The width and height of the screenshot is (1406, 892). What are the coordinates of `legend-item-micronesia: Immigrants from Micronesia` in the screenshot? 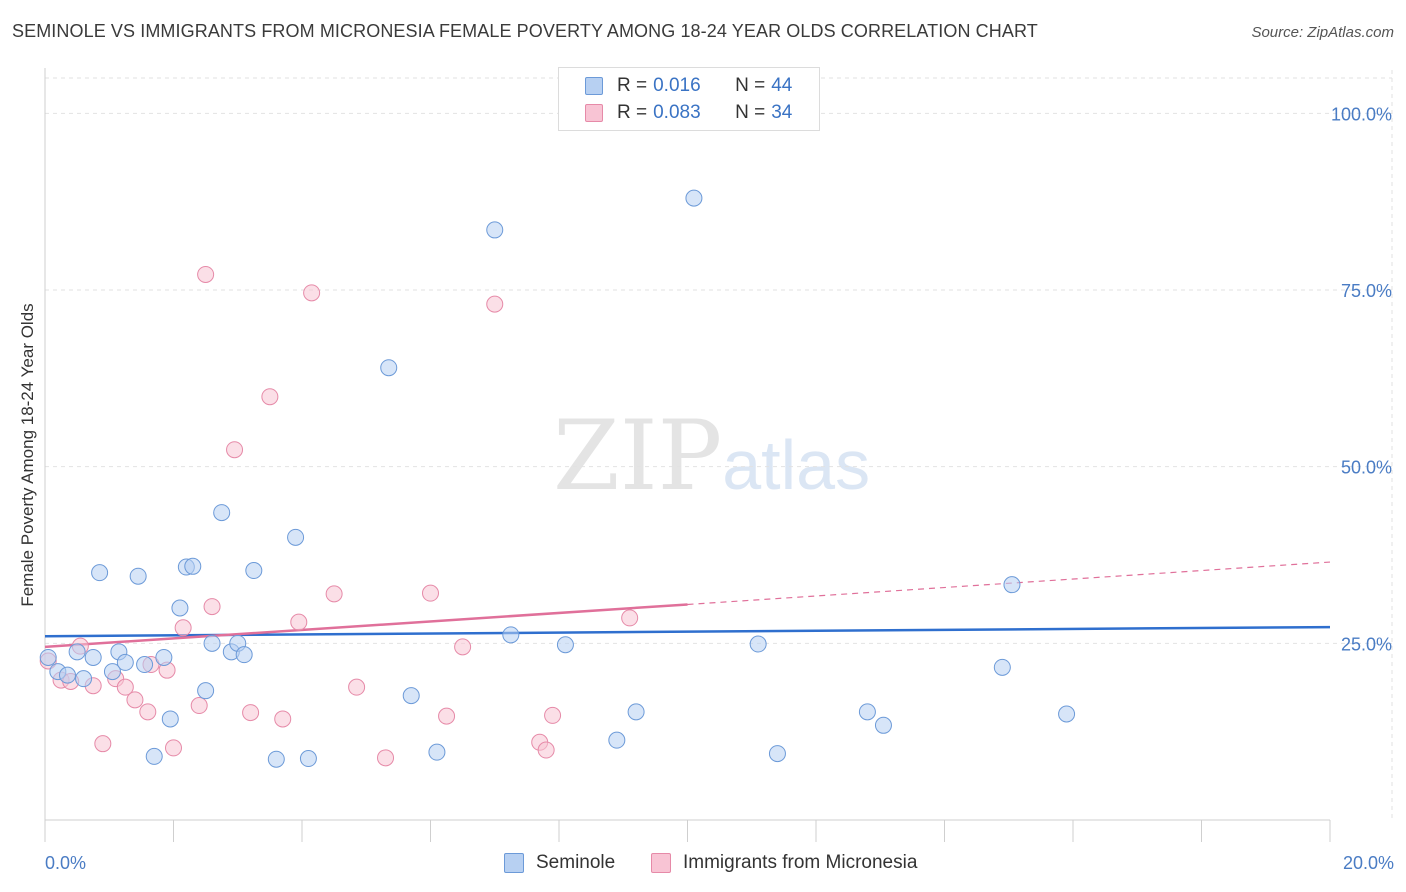 It's located at (784, 863).